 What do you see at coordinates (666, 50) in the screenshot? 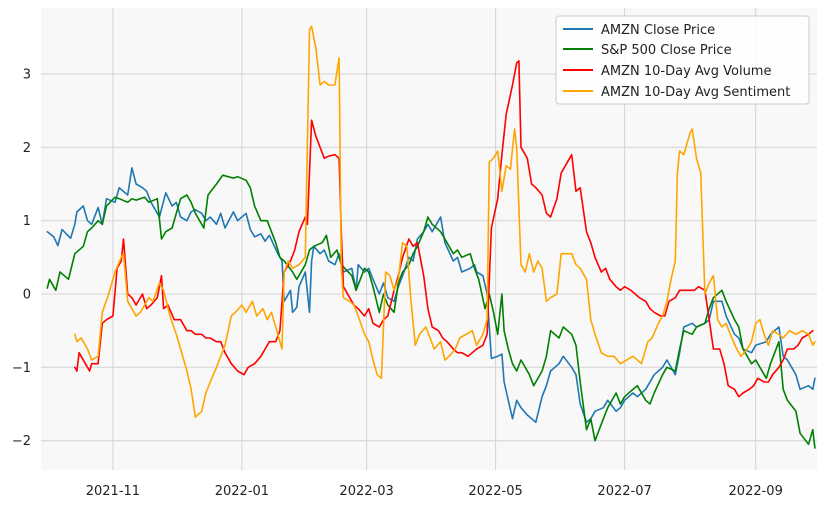
I see `legend-label-sp500-close: S&P 500 Close Price` at bounding box center [666, 50].